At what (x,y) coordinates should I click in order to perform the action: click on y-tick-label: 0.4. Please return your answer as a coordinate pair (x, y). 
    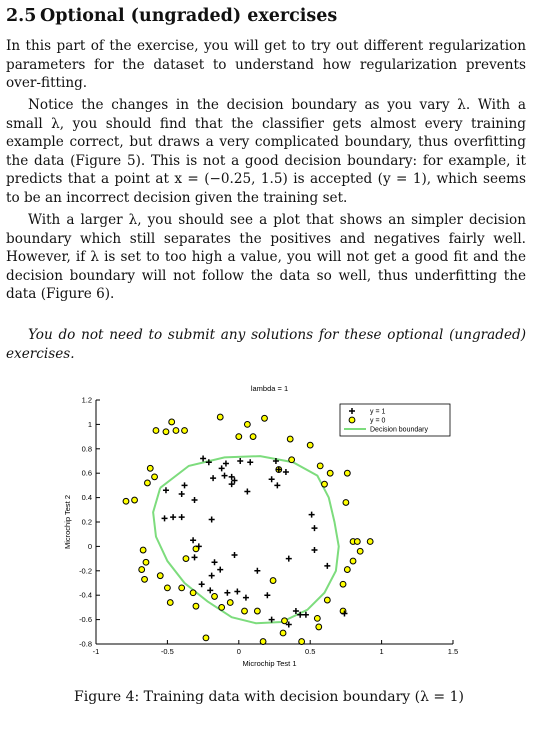
    Looking at the image, I should click on (87, 497).